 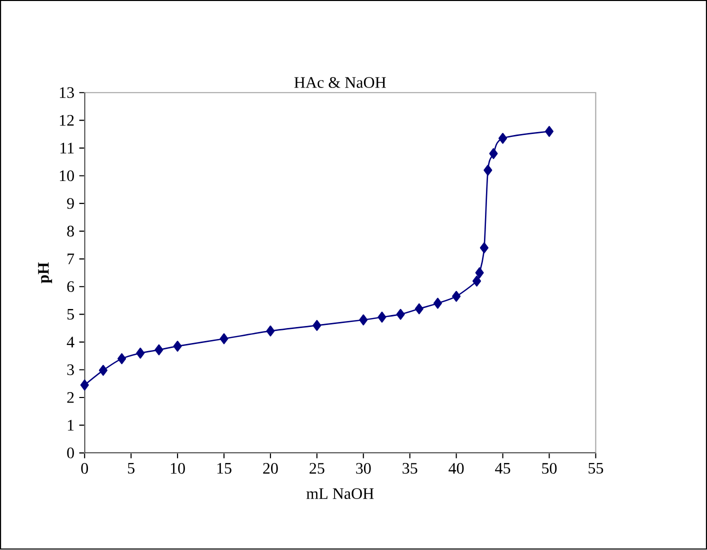 What do you see at coordinates (67, 176) in the screenshot?
I see `y-tick-label: 10` at bounding box center [67, 176].